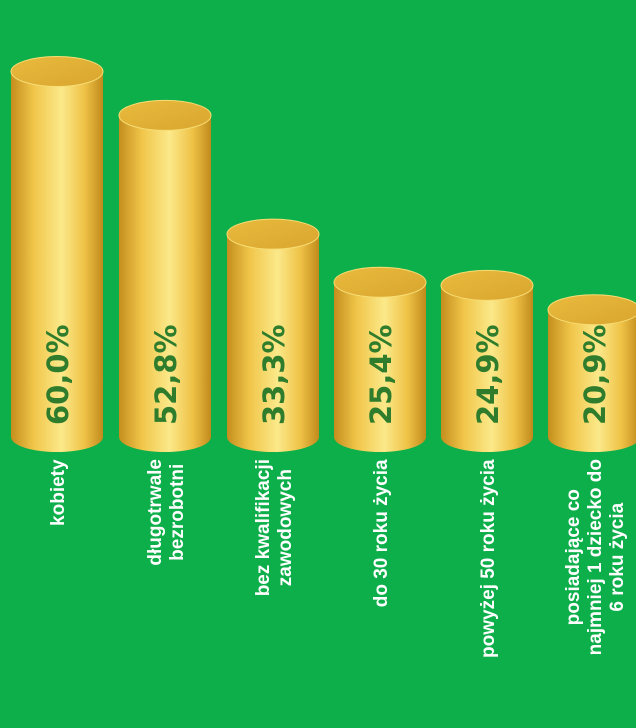 The image size is (636, 728). Describe the element at coordinates (274, 374) in the screenshot. I see `value-label: 33,3%` at that location.